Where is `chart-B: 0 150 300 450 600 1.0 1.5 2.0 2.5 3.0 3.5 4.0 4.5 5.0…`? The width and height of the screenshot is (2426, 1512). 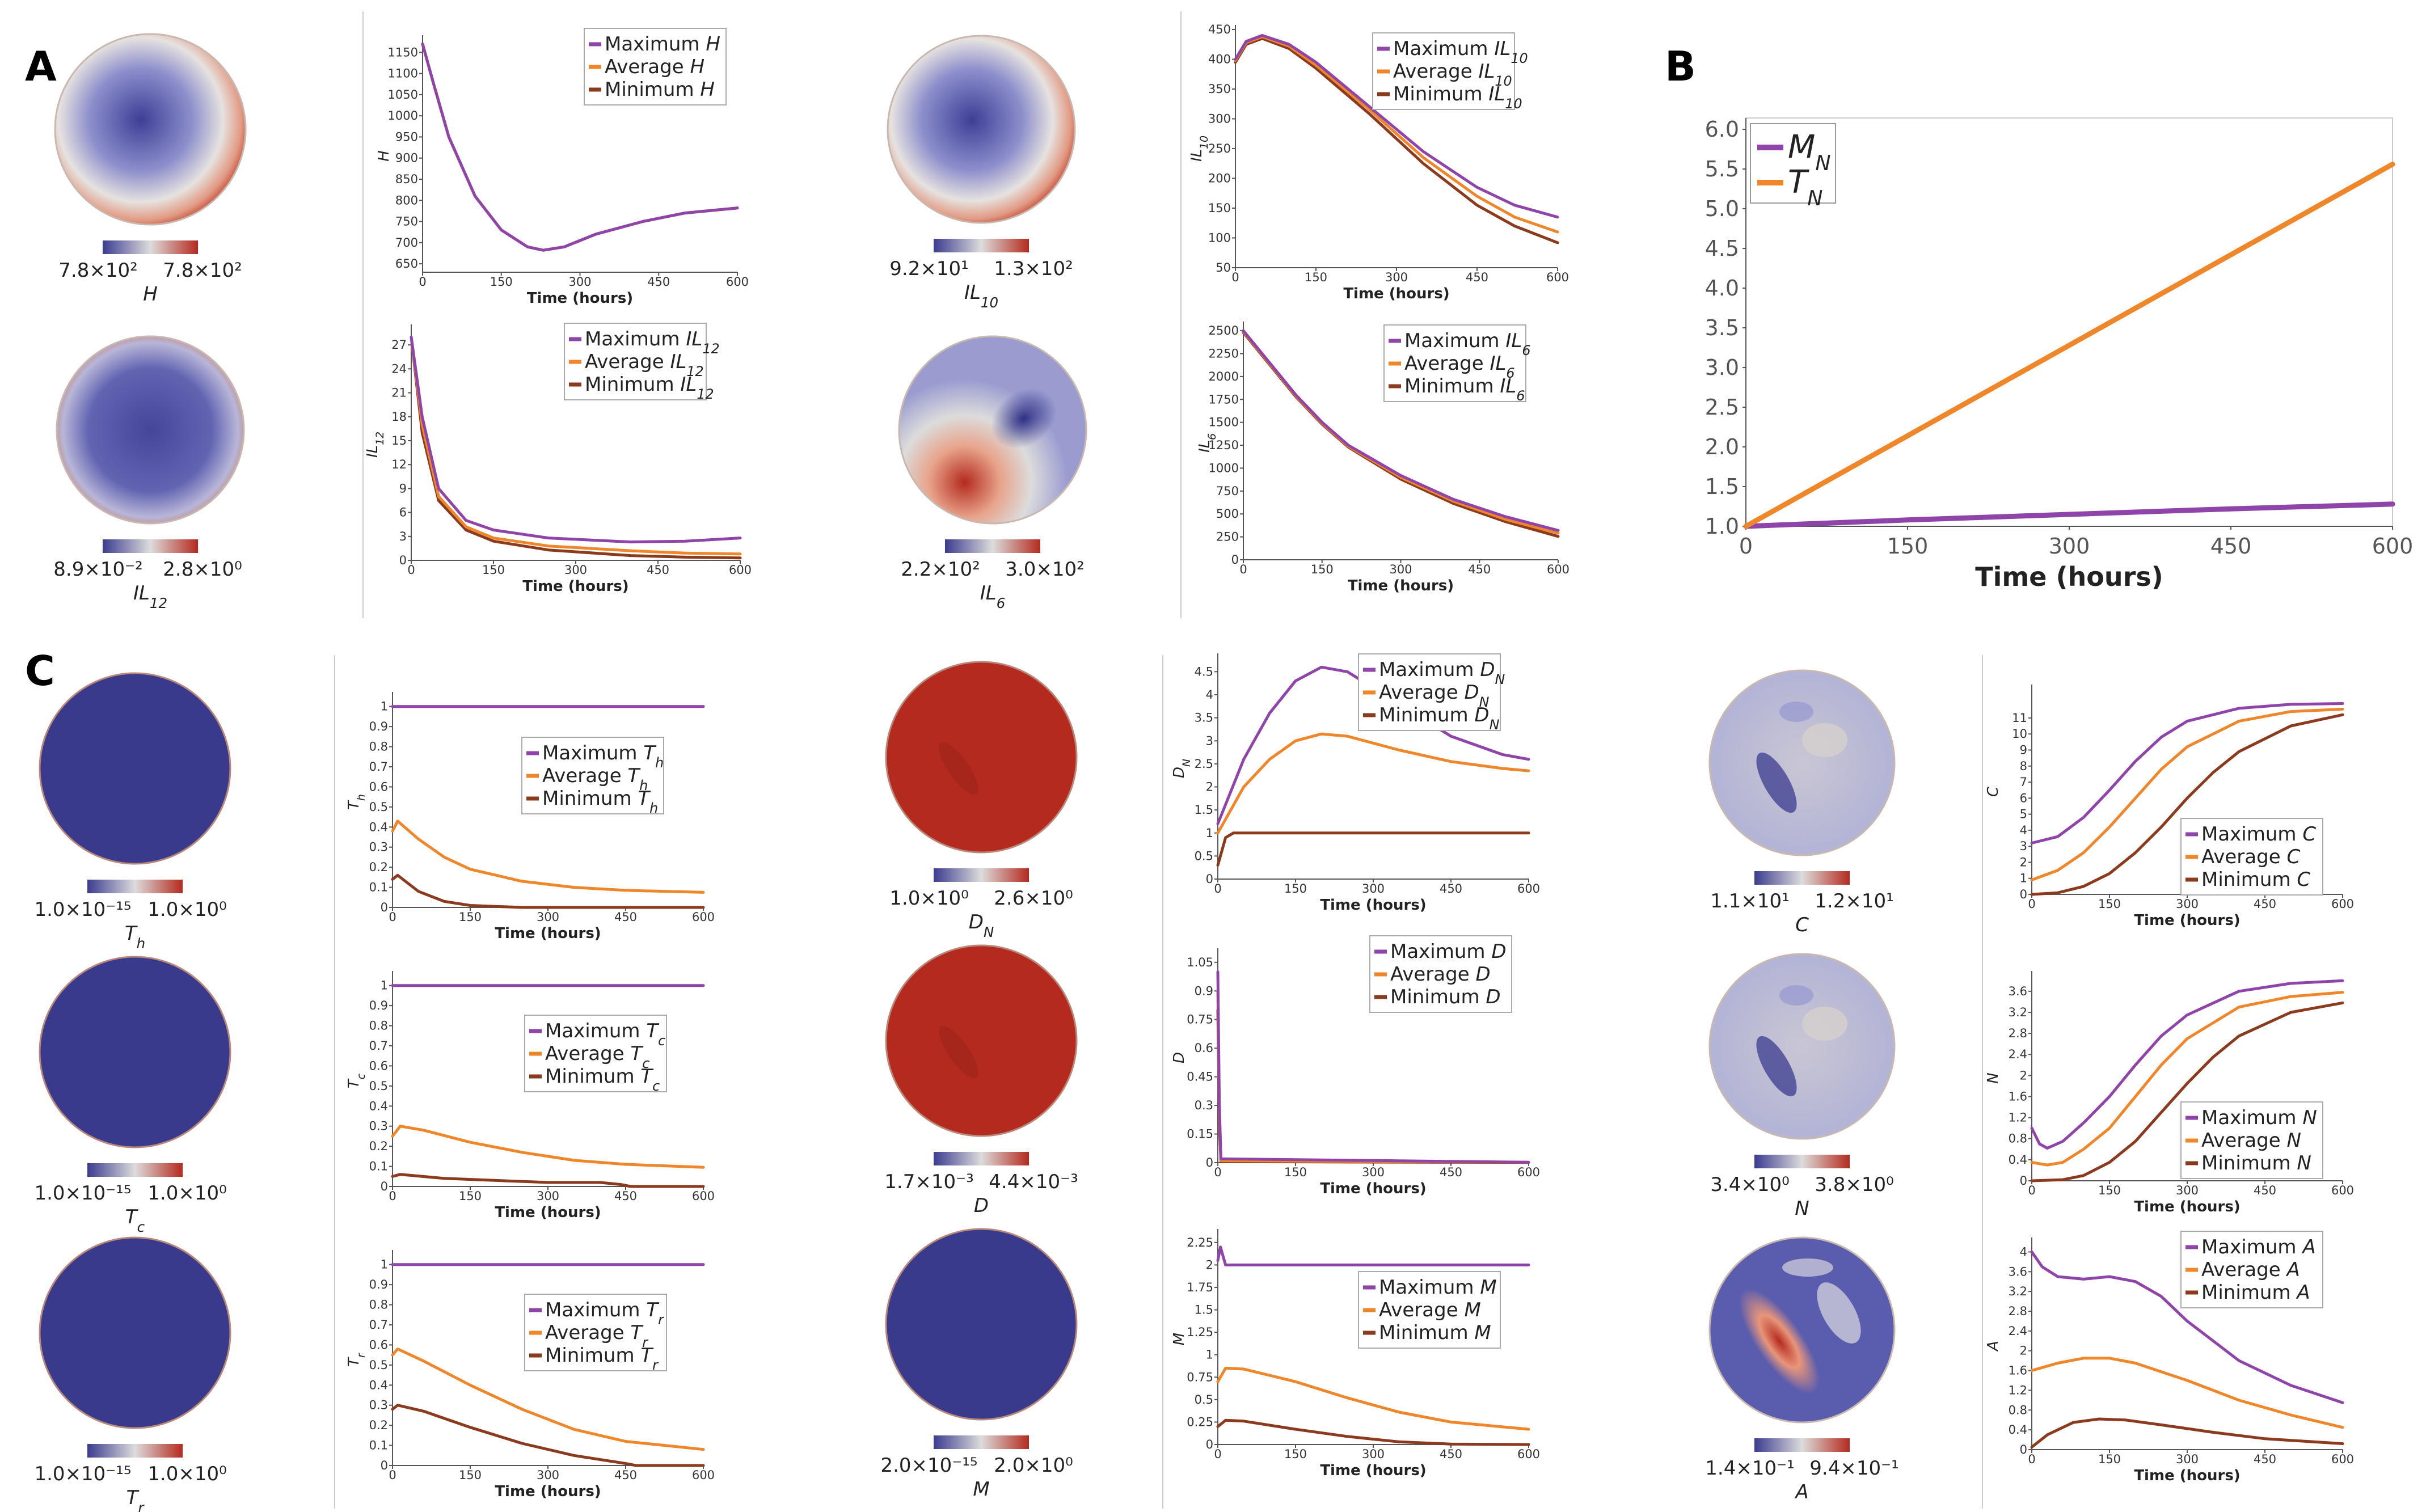 chart-B: 0 150 300 450 600 1.0 1.5 2.0 2.5 3.0 3.5 4.0 4.5 5.0… is located at coordinates (2059, 354).